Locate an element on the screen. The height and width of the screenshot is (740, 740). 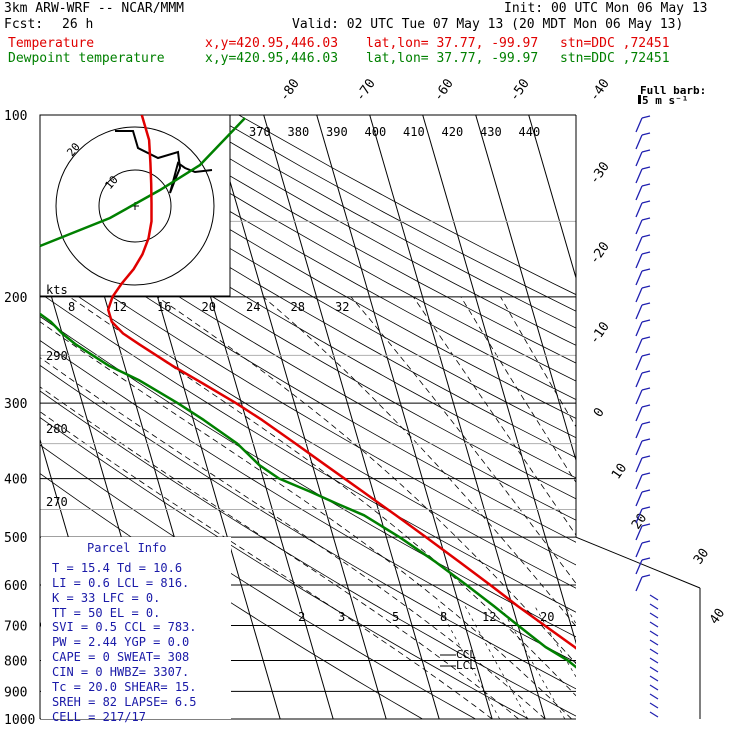
pressure-label: 400 is located at coordinates (15, 480).